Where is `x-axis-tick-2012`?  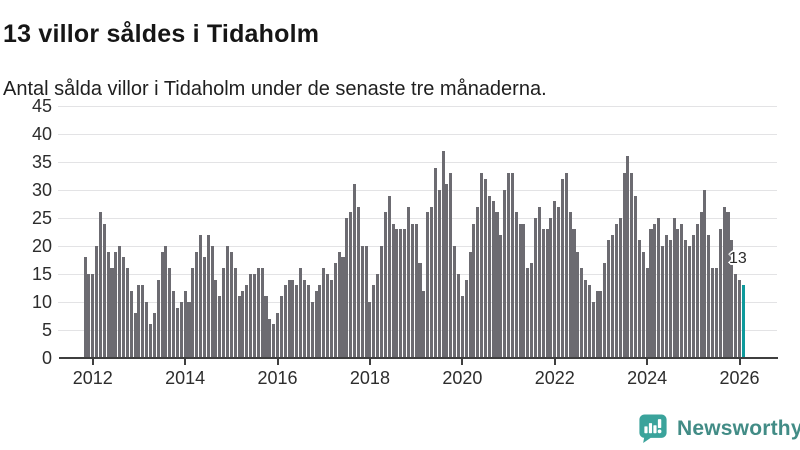
x-axis-tick-2012 is located at coordinates (92, 362).